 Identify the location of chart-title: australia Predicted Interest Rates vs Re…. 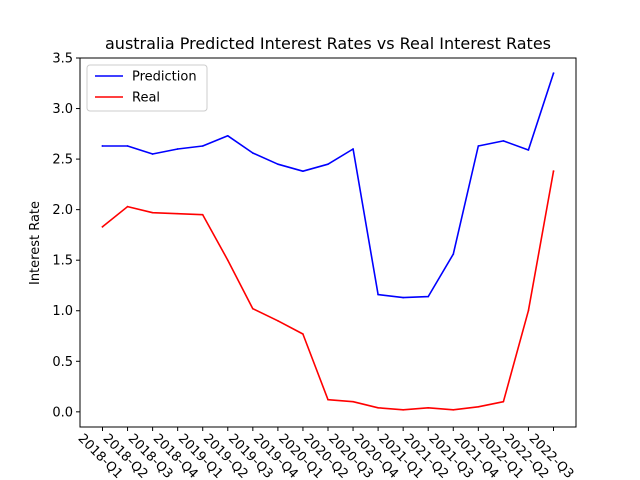
(328, 43).